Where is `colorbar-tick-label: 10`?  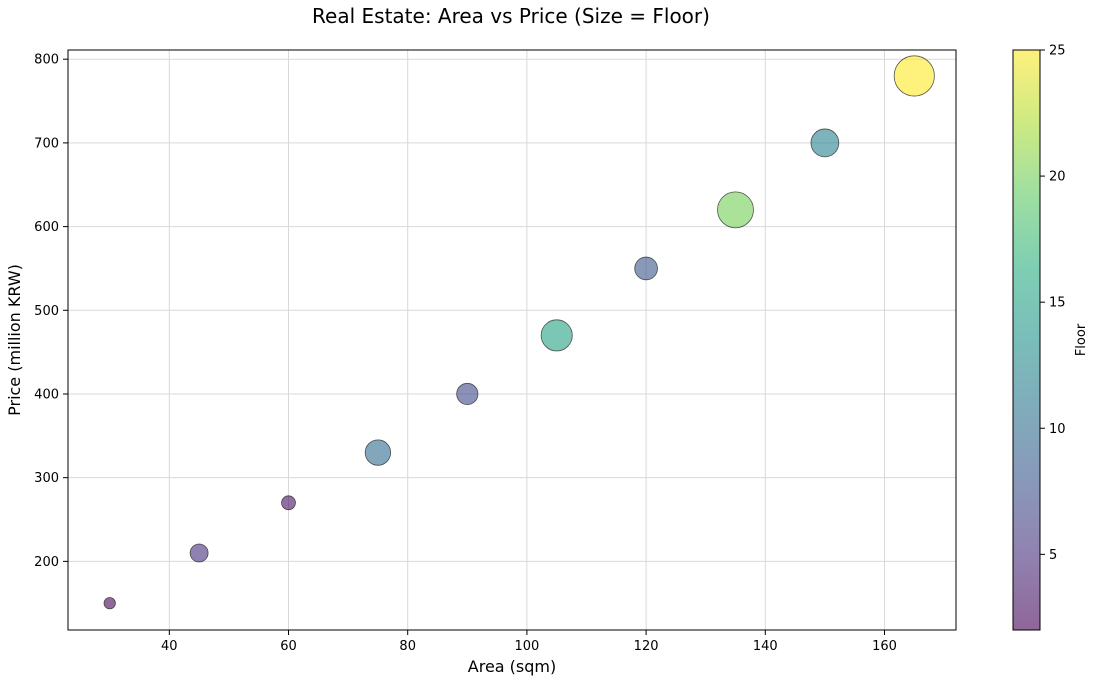 colorbar-tick-label: 10 is located at coordinates (1057, 429).